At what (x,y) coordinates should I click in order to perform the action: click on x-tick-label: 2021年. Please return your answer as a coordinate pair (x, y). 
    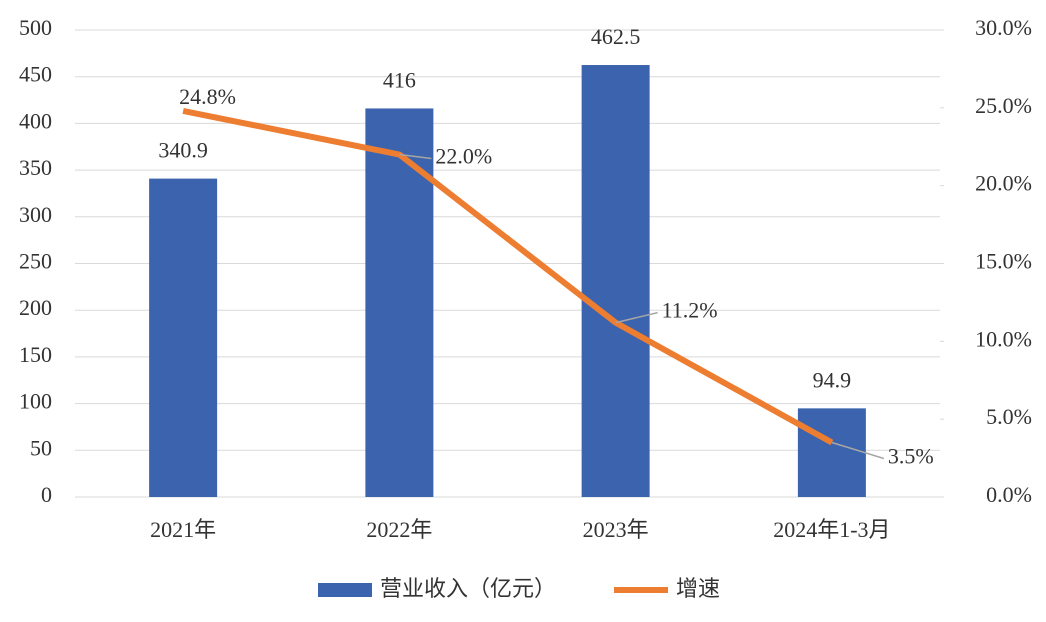
    Looking at the image, I should click on (183, 529).